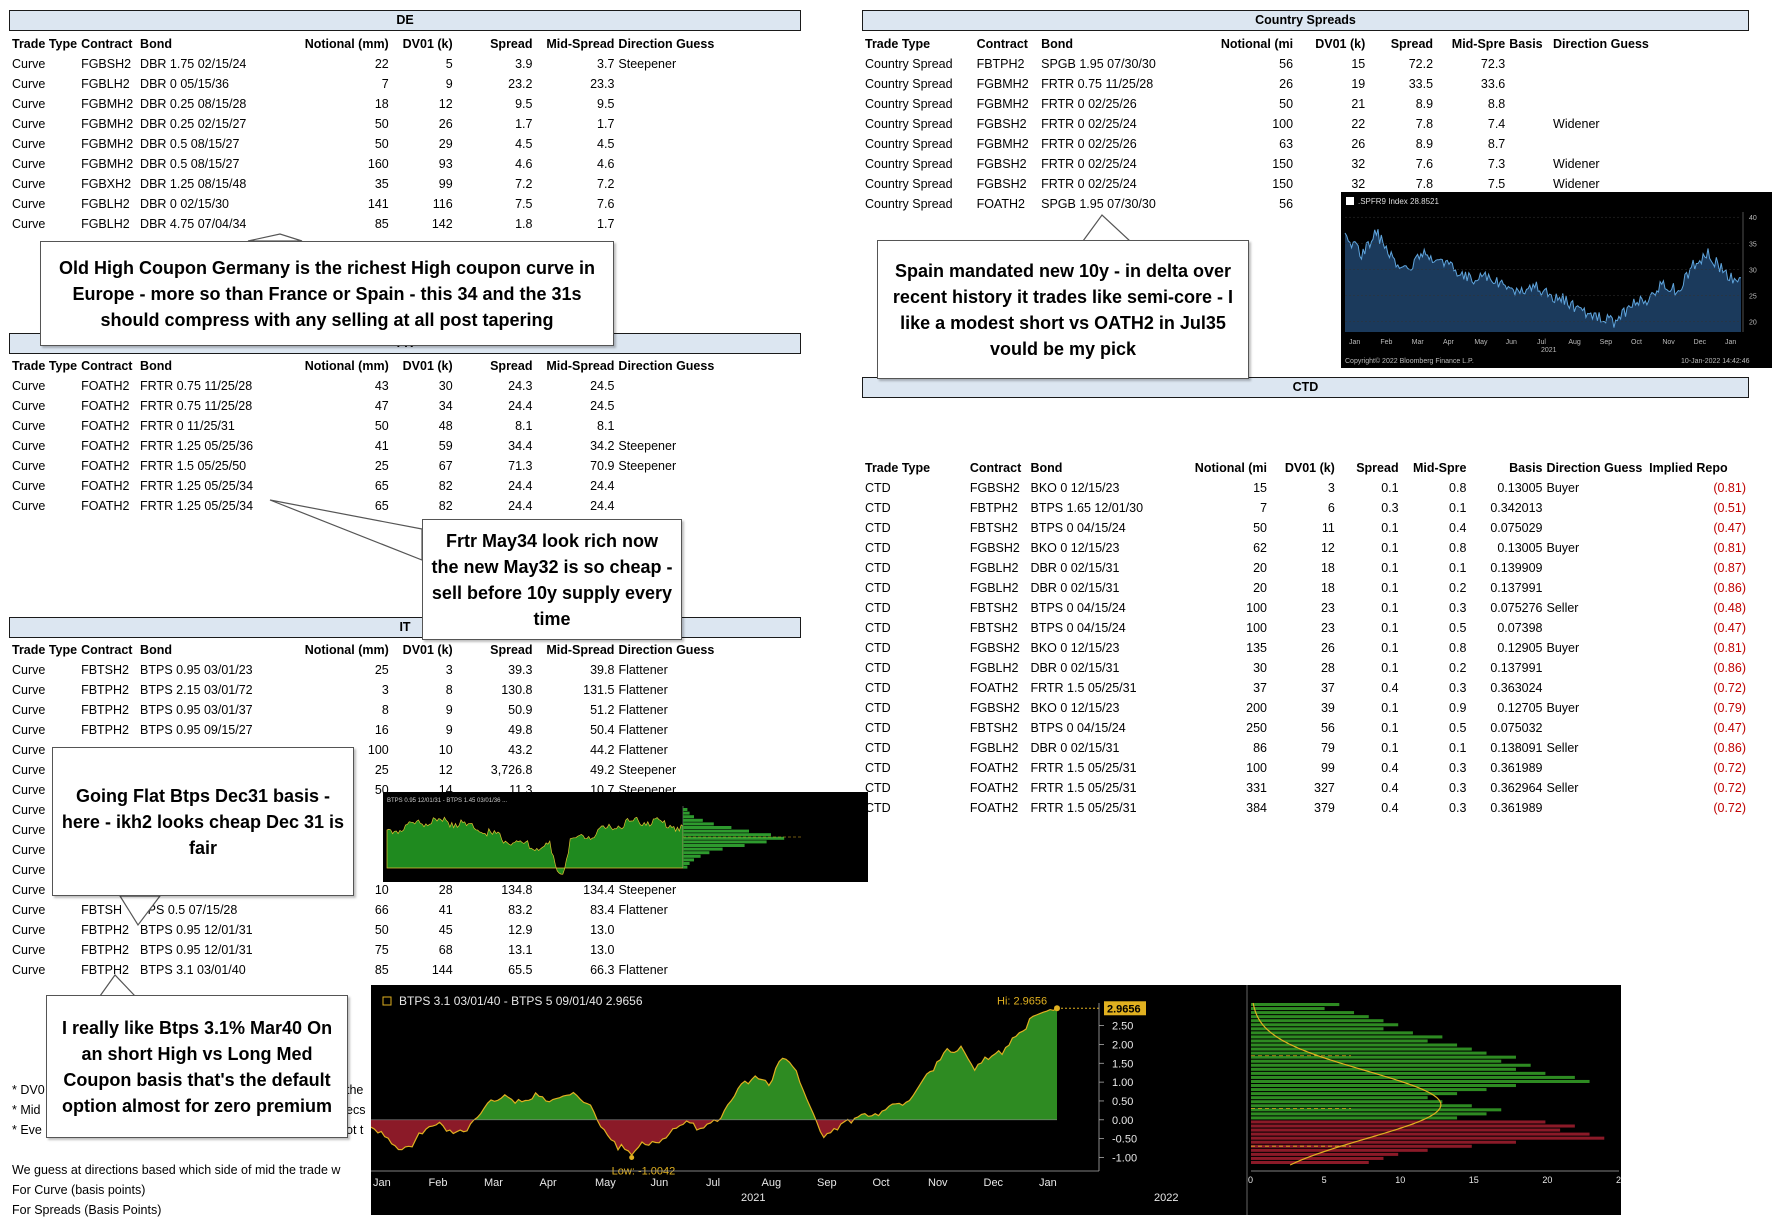 This screenshot has height=1228, width=1780. I want to click on table-cell: FRTR 1.5 05/25/50, so click(193, 466).